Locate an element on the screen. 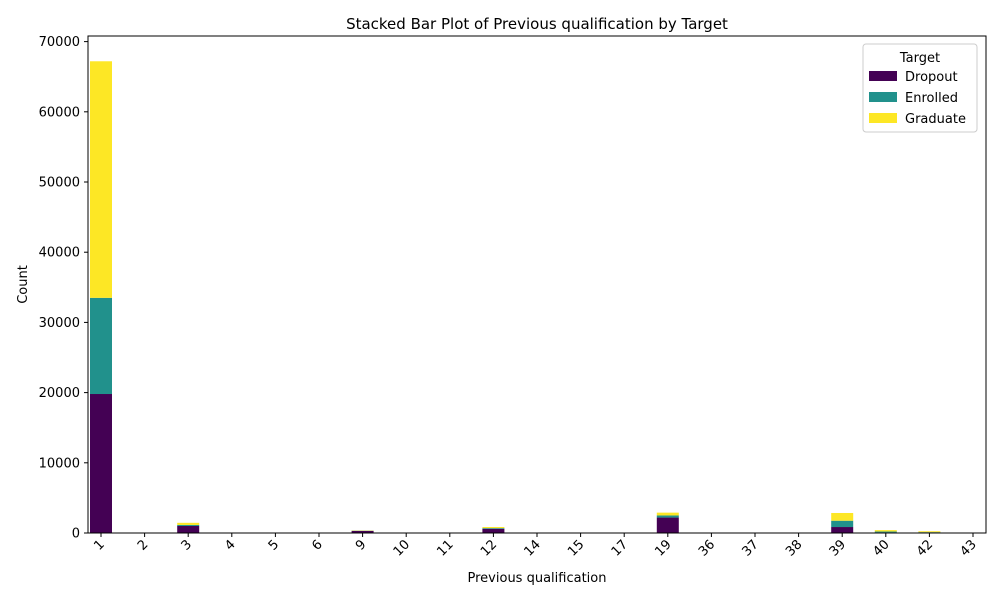  x-tick-label: 4 is located at coordinates (230, 545).